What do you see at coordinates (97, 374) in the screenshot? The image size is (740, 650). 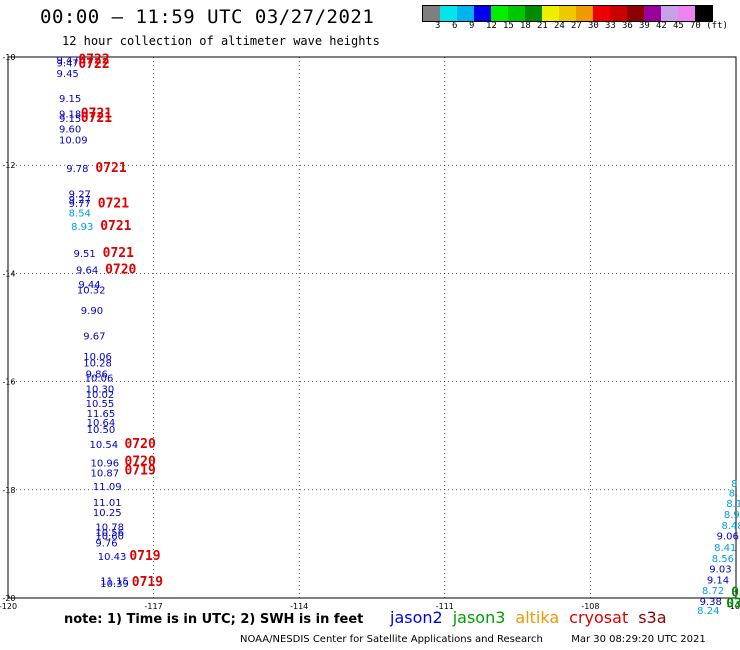 I see `swh-value: 9.86` at bounding box center [97, 374].